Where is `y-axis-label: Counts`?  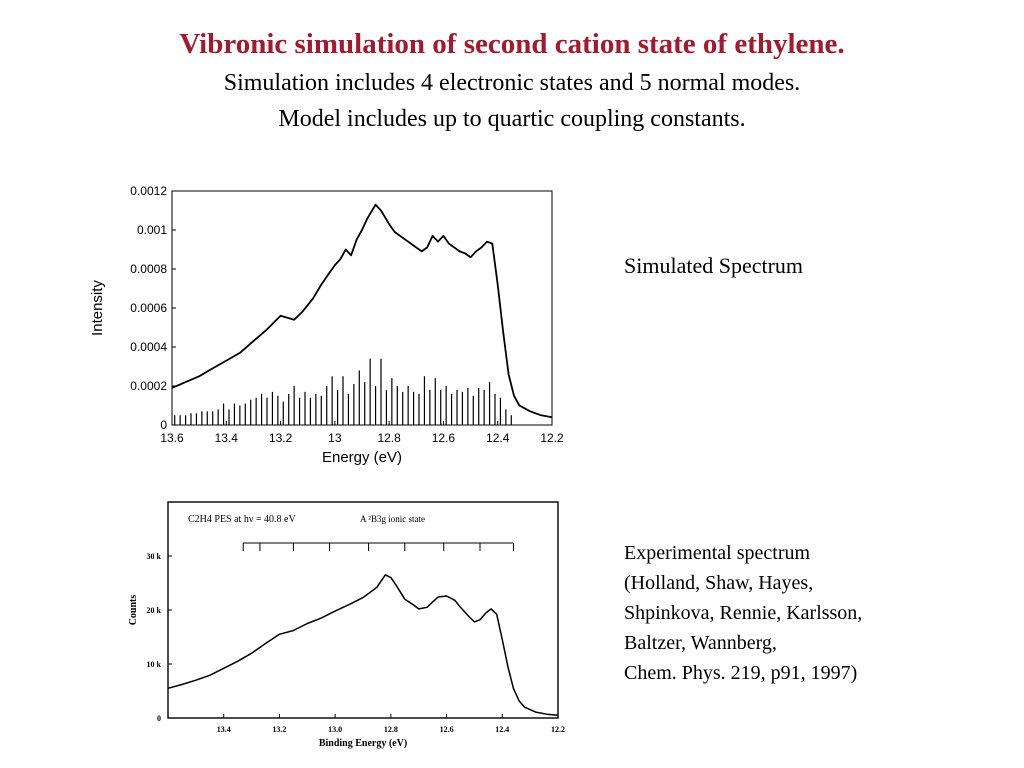 y-axis-label: Counts is located at coordinates (133, 610).